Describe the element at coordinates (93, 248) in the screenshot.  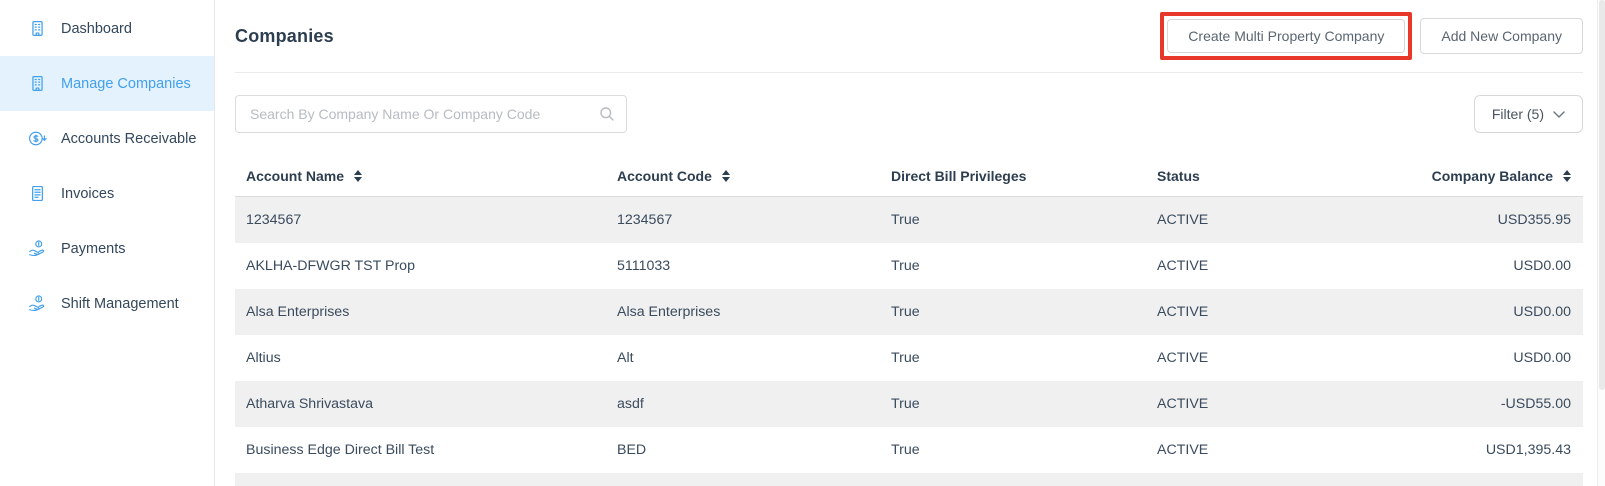
I see `sidebar-item-label: Payments` at that location.